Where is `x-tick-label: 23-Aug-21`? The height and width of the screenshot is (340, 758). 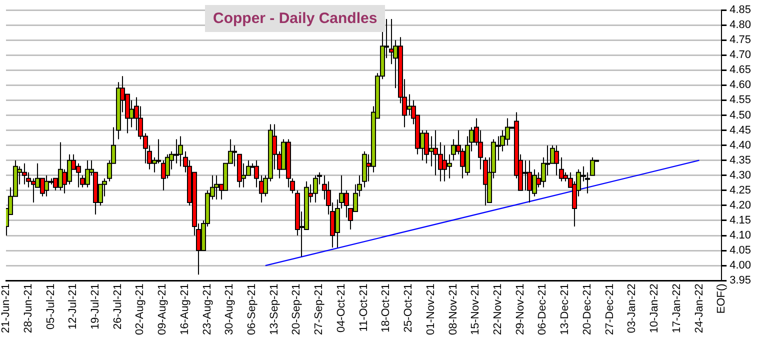
x-tick-label: 23-Aug-21 is located at coordinates (207, 310).